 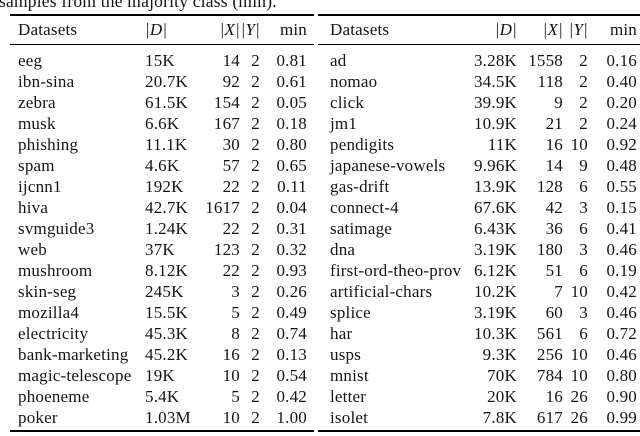 I want to click on dataset-name-cell: poker, so click(x=38, y=417).